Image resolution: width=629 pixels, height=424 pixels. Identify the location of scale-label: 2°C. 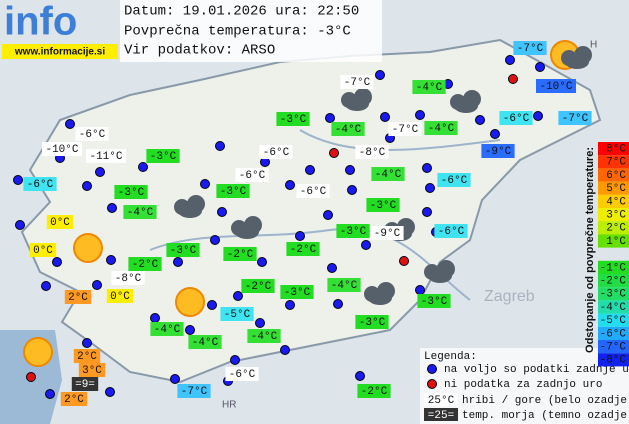
(616, 229).